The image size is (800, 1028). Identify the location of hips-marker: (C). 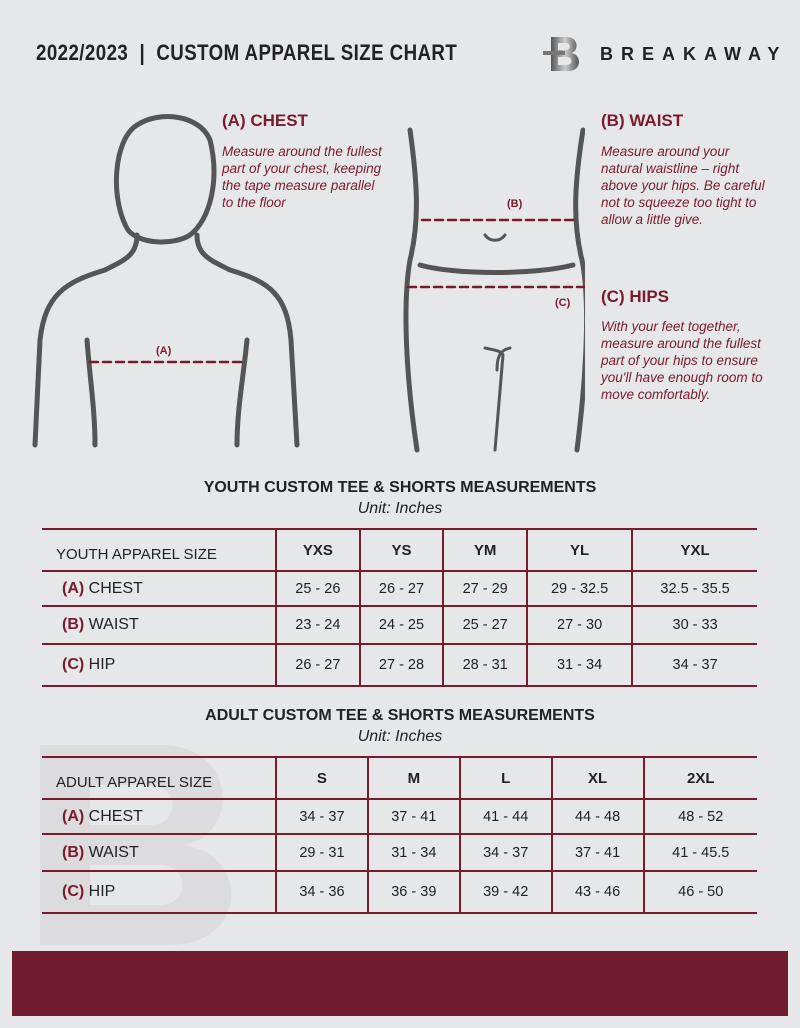
(563, 303).